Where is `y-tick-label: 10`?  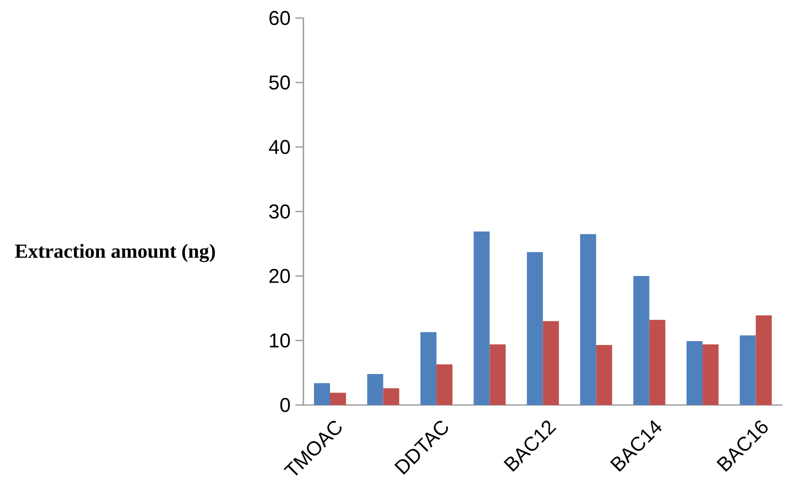 y-tick-label: 10 is located at coordinates (280, 340).